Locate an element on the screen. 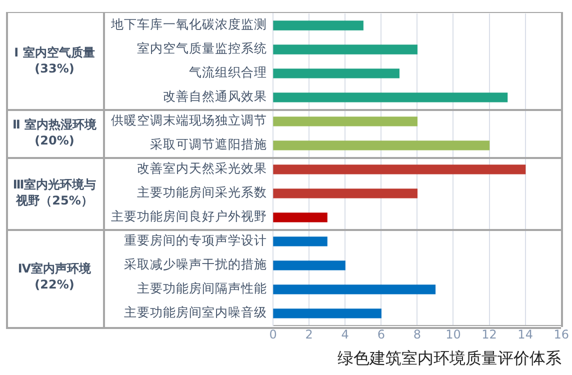 This screenshot has height=375, width=572. x-axis-title: 绿色建筑室内环境质量评价体系 is located at coordinates (449, 358).